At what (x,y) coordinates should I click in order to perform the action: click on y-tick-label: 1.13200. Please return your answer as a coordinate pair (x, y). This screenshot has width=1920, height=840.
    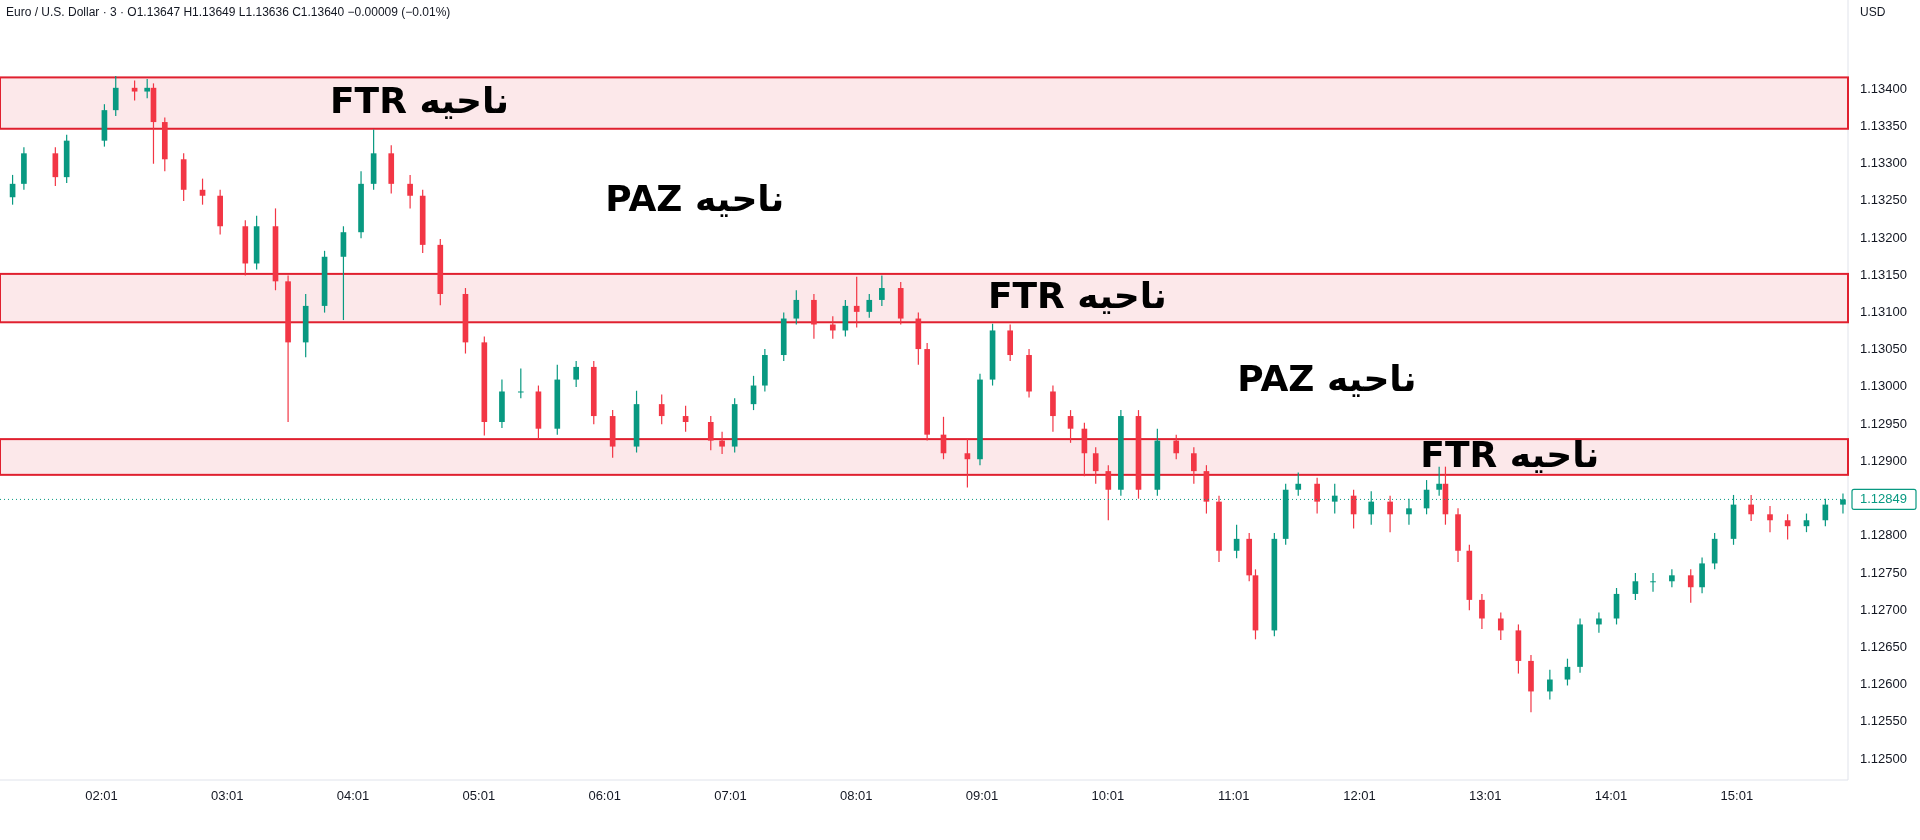
    Looking at the image, I should click on (1883, 237).